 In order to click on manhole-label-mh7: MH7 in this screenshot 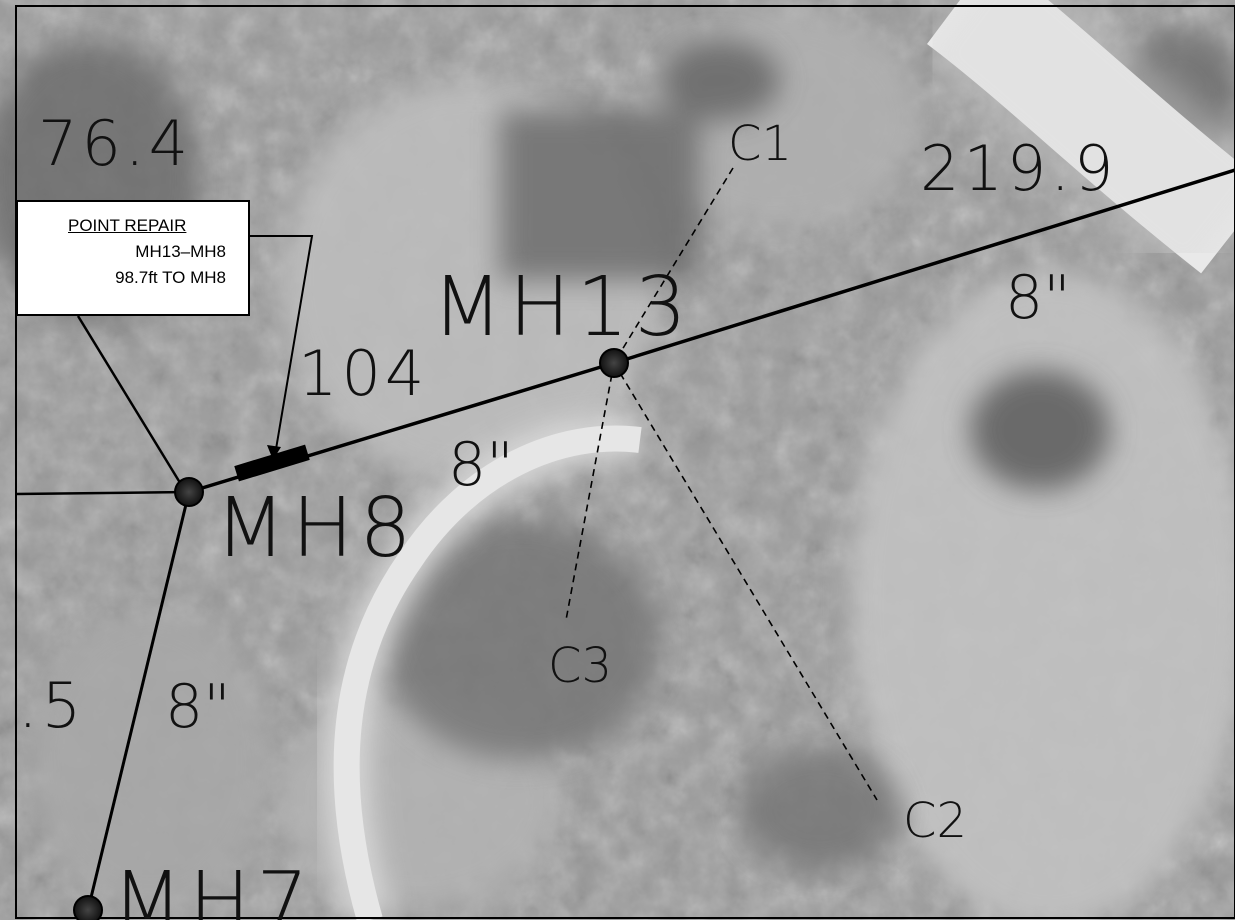, I will do `click(213, 887)`.